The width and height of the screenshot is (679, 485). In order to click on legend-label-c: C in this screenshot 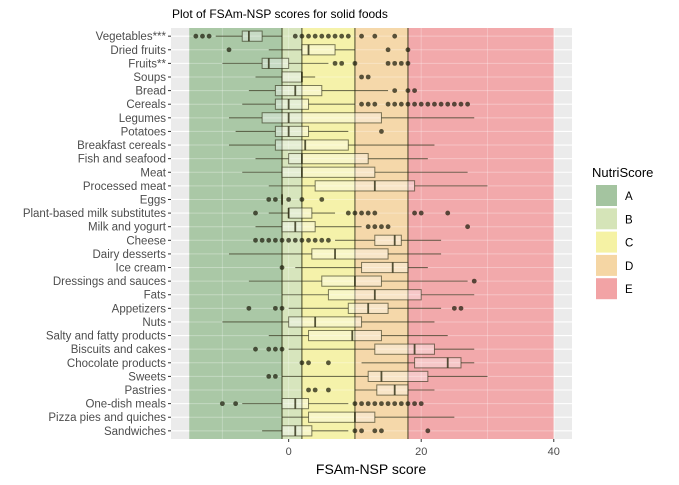, I will do `click(629, 244)`.